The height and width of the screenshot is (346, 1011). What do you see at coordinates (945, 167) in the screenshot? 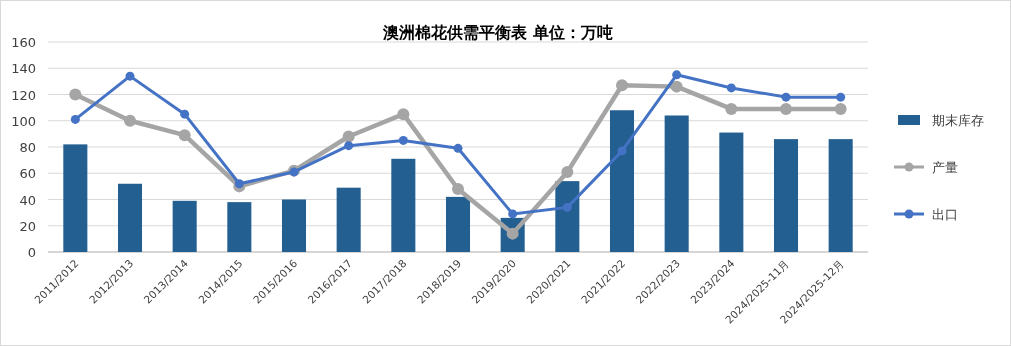
I see `legend-label: 产量` at bounding box center [945, 167].